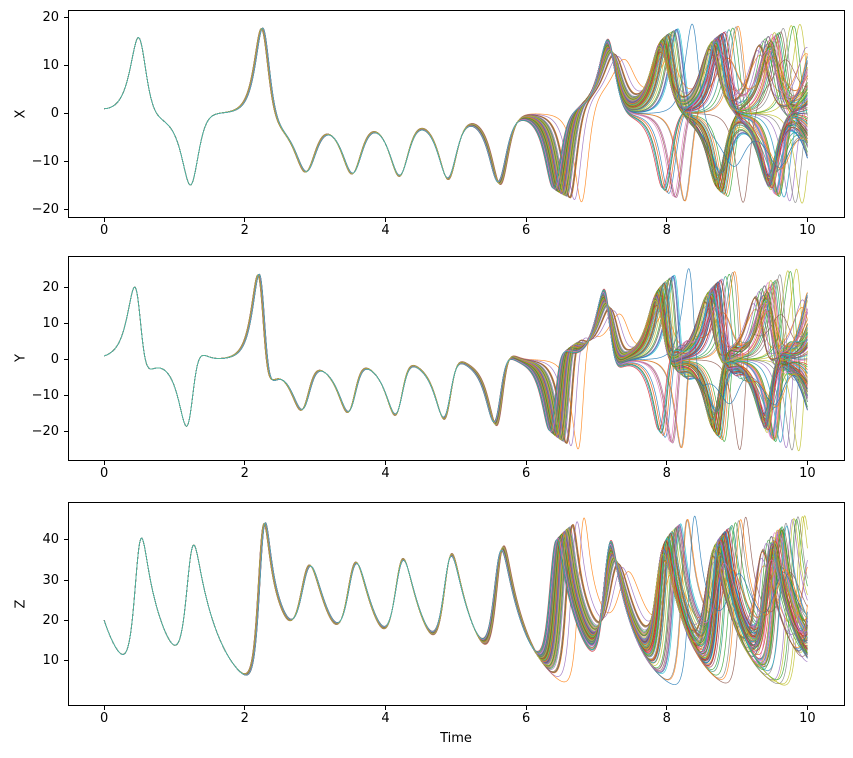  I want to click on y-axis-label-z: Z, so click(21, 604).